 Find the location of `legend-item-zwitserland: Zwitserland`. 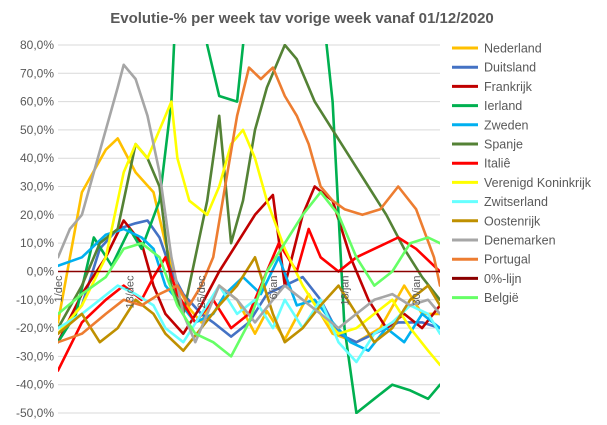

legend-item-zwitserland: Zwitserland is located at coordinates (500, 202).